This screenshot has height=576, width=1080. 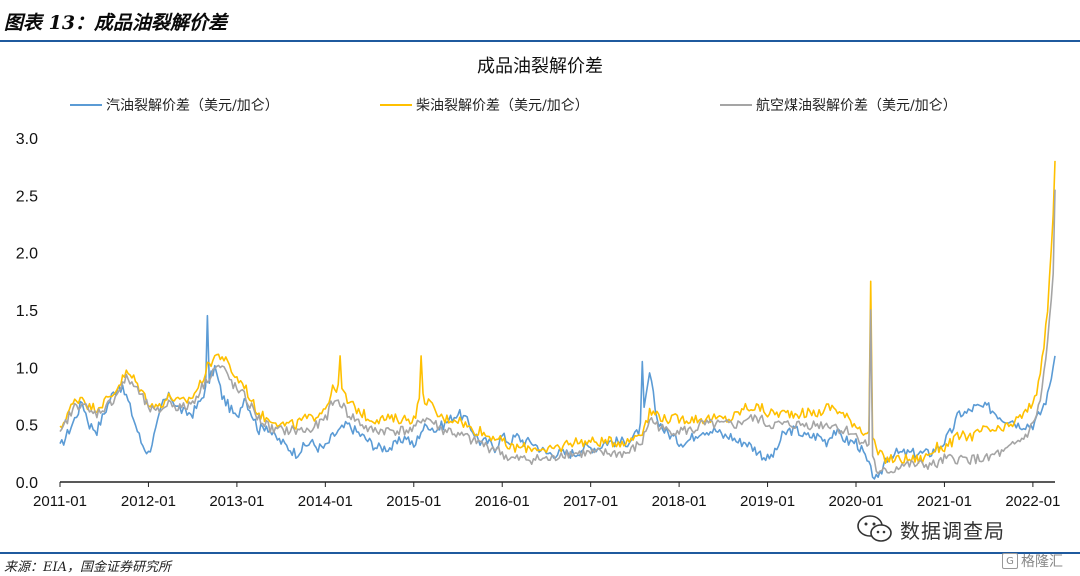 What do you see at coordinates (540, 66) in the screenshot?
I see `chart-title: 成品油裂解价差` at bounding box center [540, 66].